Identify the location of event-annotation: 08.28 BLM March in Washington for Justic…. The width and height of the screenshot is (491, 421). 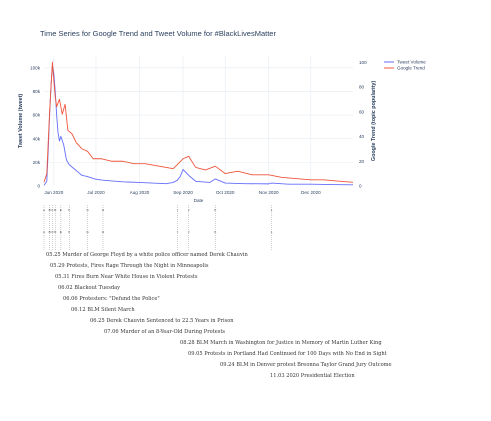
(281, 343).